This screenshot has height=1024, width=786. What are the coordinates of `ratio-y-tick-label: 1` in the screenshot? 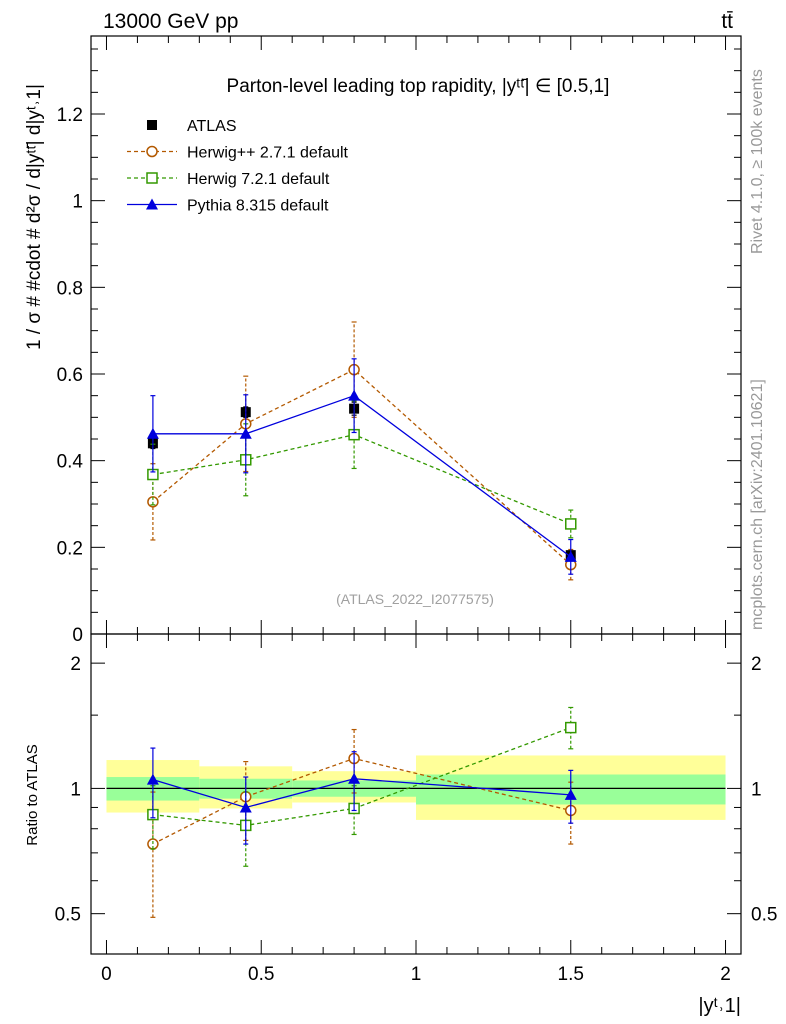 It's located at (75, 789).